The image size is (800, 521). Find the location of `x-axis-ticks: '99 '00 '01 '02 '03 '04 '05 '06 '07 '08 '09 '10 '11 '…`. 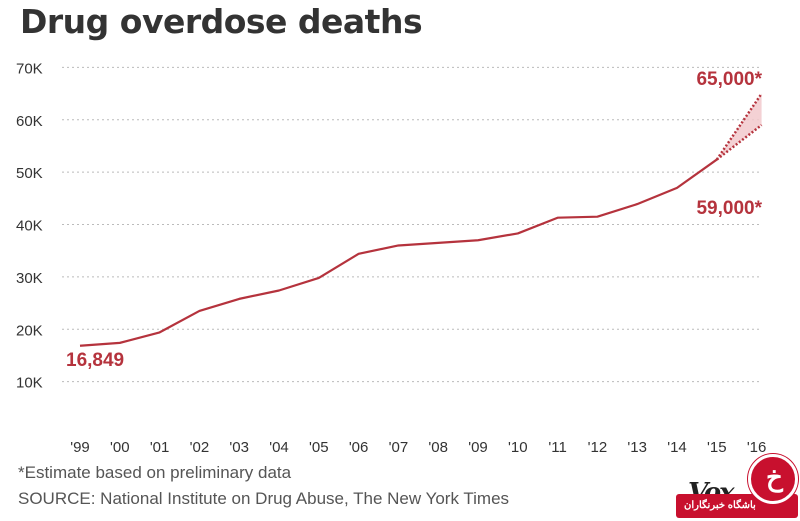

x-axis-ticks: '99 '00 '01 '02 '03 '04 '05 '06 '07 '08 '09 '10 '11 '… is located at coordinates (418, 447).